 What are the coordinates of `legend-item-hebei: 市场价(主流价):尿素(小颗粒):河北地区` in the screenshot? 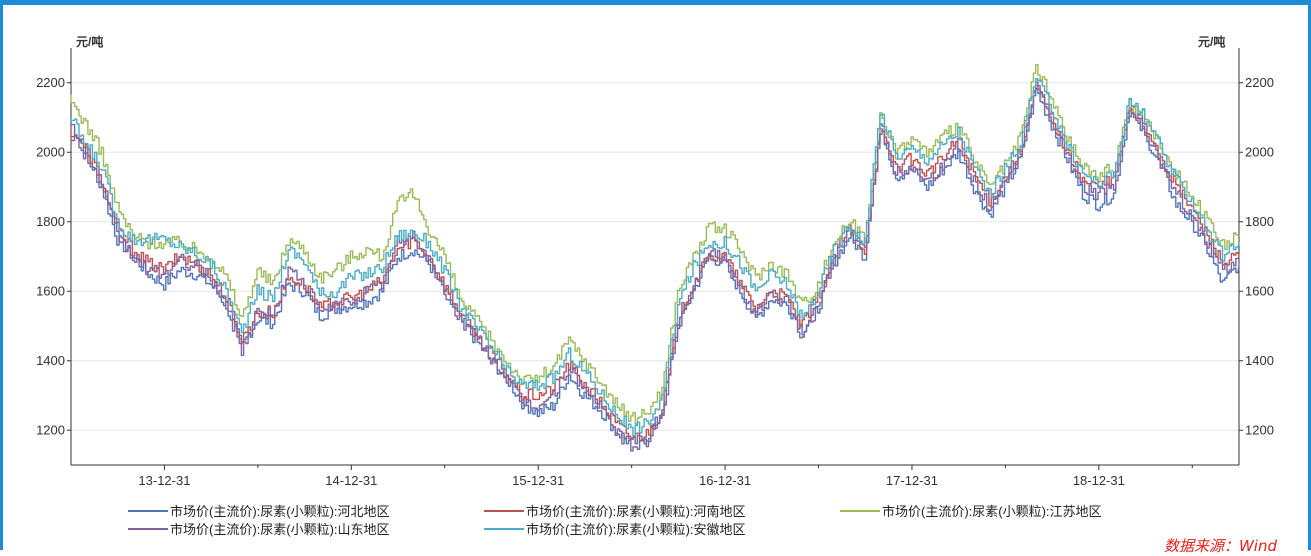 It's located at (259, 510).